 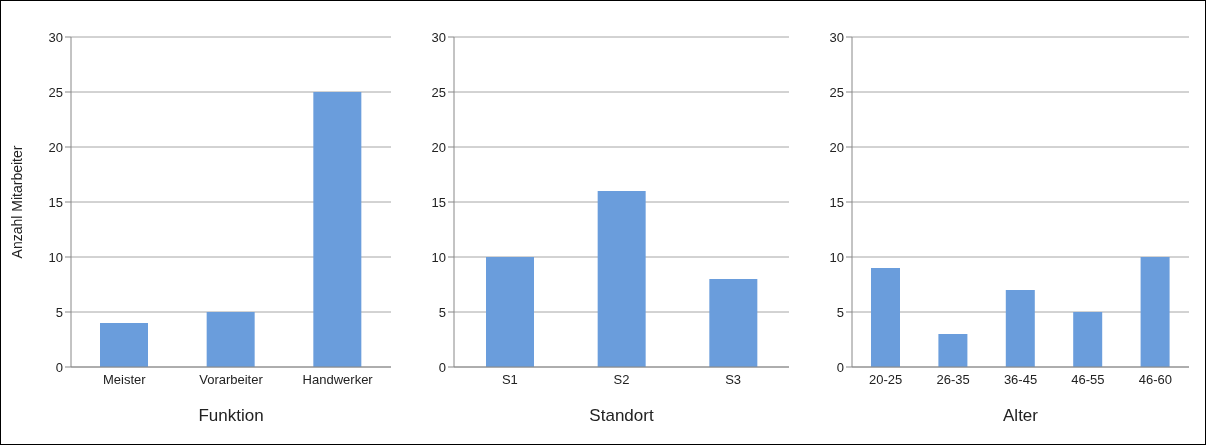 What do you see at coordinates (1020, 380) in the screenshot?
I see `x-tick-label: 36-45` at bounding box center [1020, 380].